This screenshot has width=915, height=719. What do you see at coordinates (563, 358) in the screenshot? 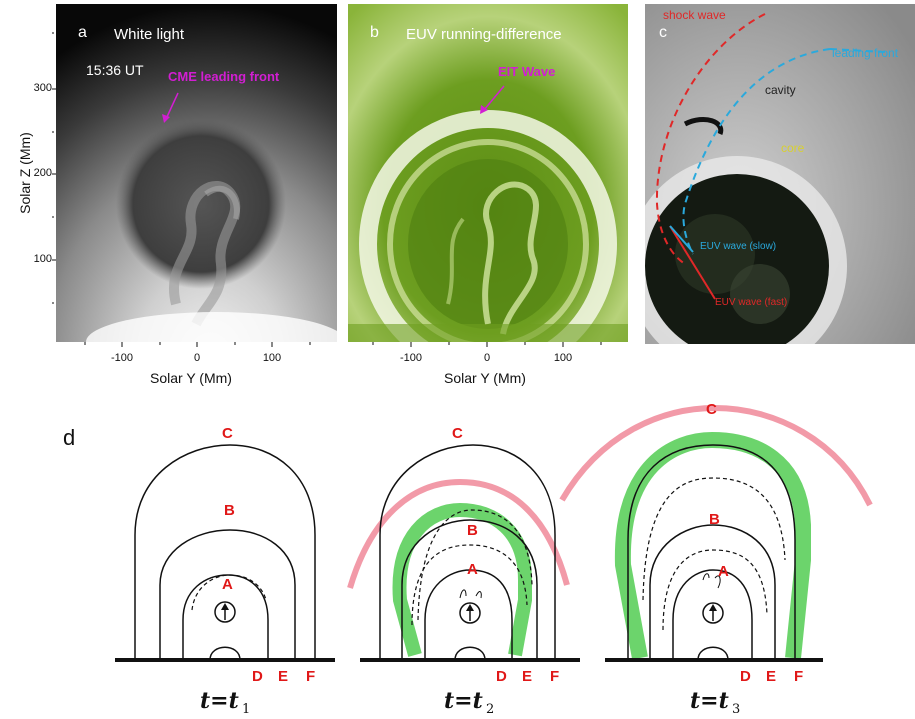
I see `b-x-tick-100: 100` at bounding box center [563, 358].